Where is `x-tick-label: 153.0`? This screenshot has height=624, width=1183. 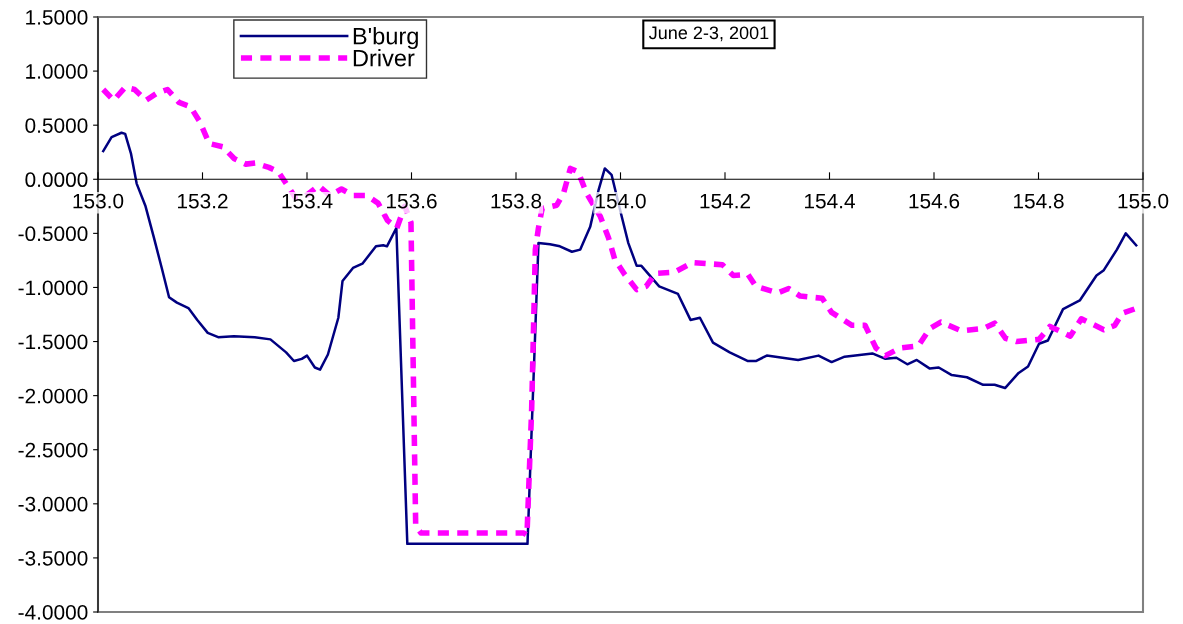 x-tick-label: 153.0 is located at coordinates (98, 201).